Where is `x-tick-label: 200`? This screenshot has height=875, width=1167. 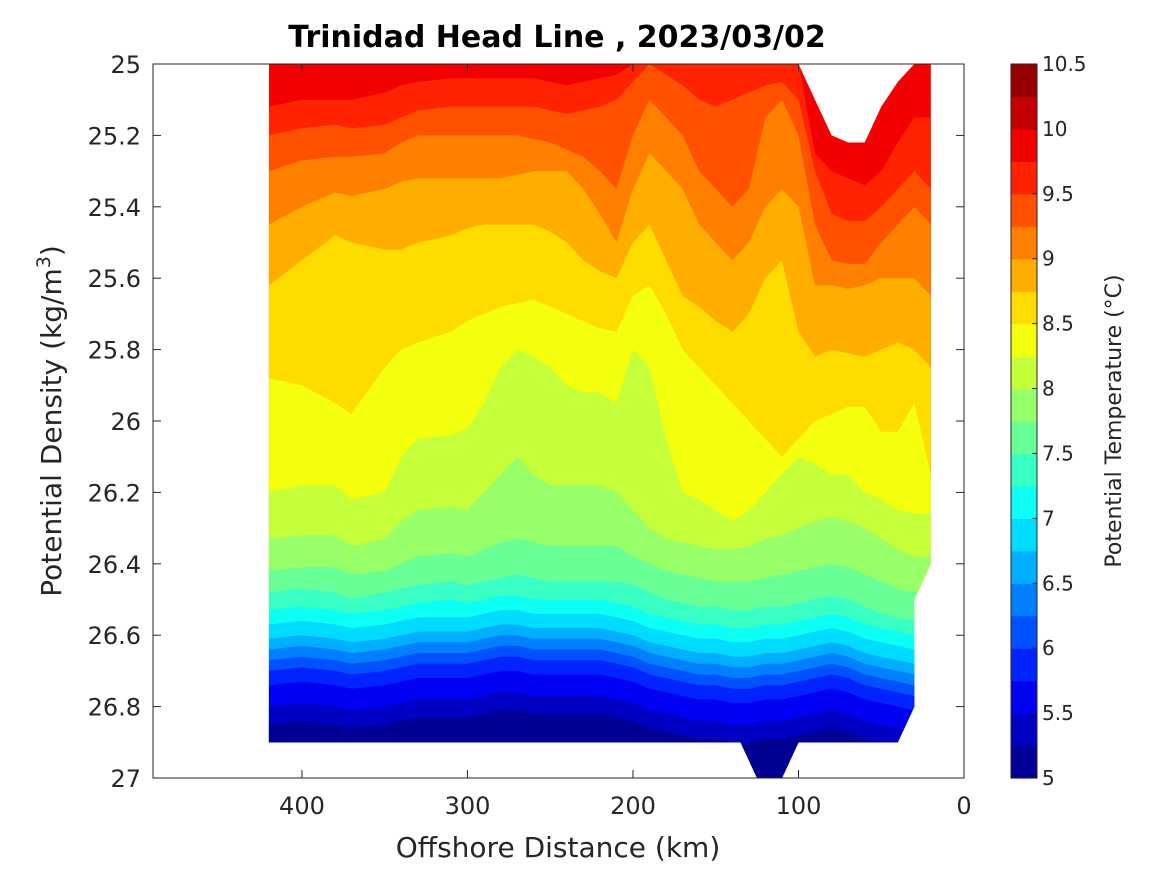 x-tick-label: 200 is located at coordinates (633, 806).